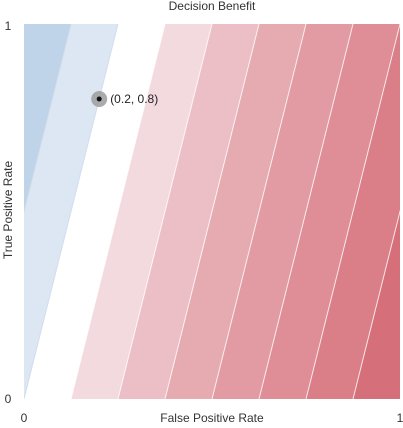 The height and width of the screenshot is (428, 403). Describe the element at coordinates (8, 399) in the screenshot. I see `y-tick-0: 0` at that location.